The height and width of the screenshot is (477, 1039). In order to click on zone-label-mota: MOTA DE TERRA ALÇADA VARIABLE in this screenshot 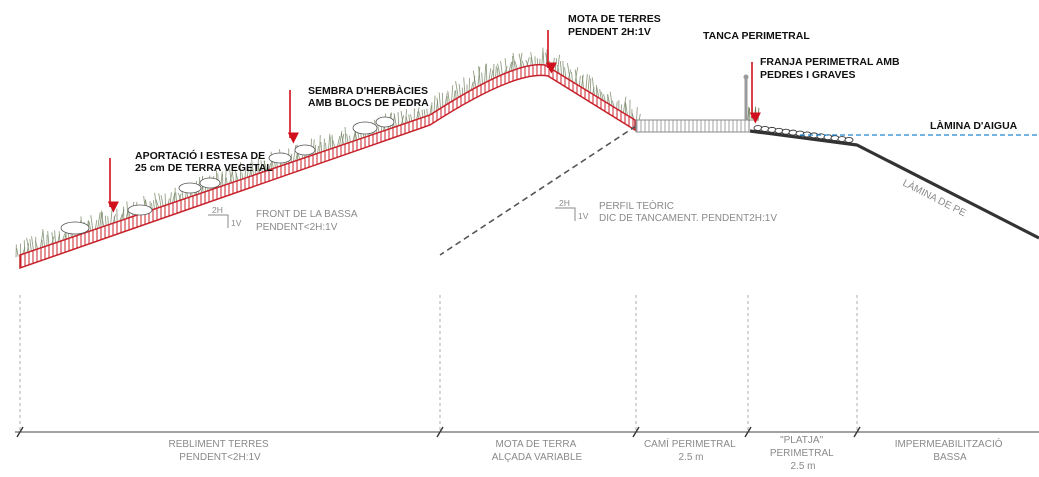, I will do `click(537, 451)`.